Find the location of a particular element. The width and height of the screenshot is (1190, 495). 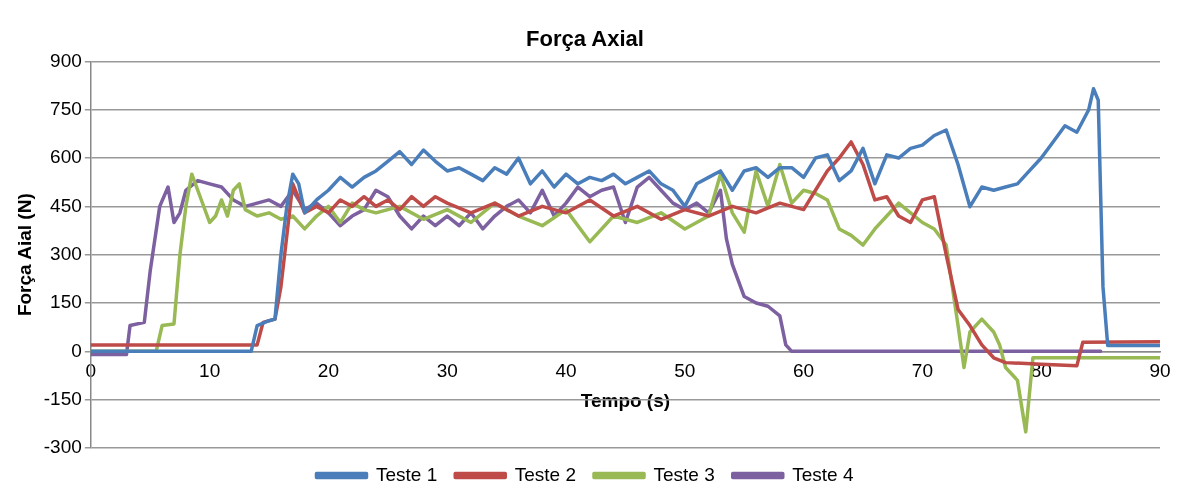

y-tick-label: -300 is located at coordinates (62, 447).